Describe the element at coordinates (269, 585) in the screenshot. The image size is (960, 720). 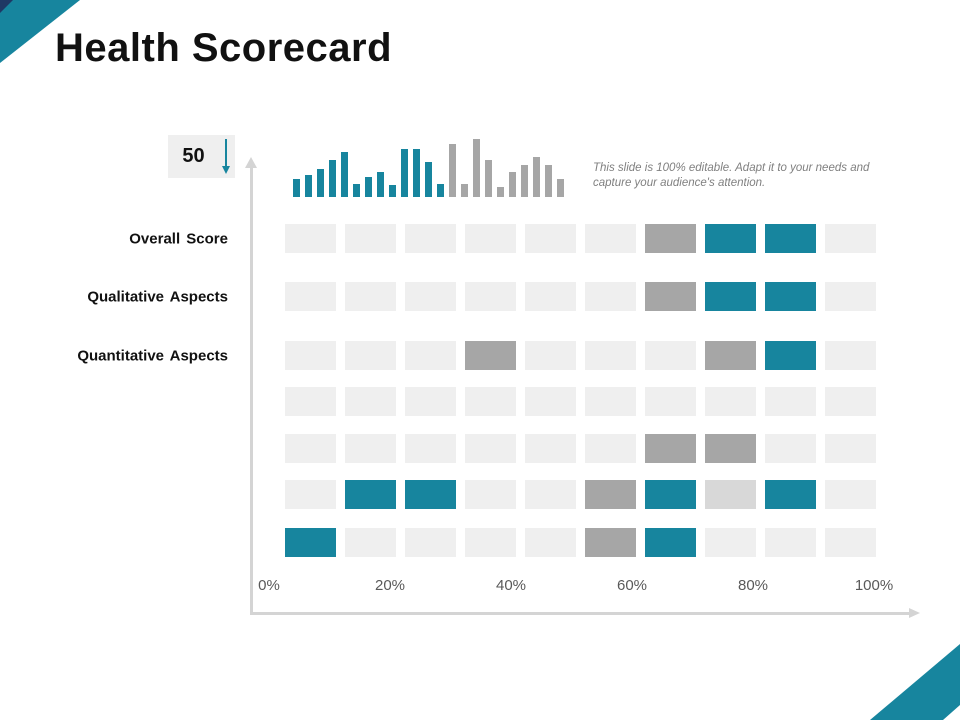
I see `x-axis-tick-label: 0%` at that location.